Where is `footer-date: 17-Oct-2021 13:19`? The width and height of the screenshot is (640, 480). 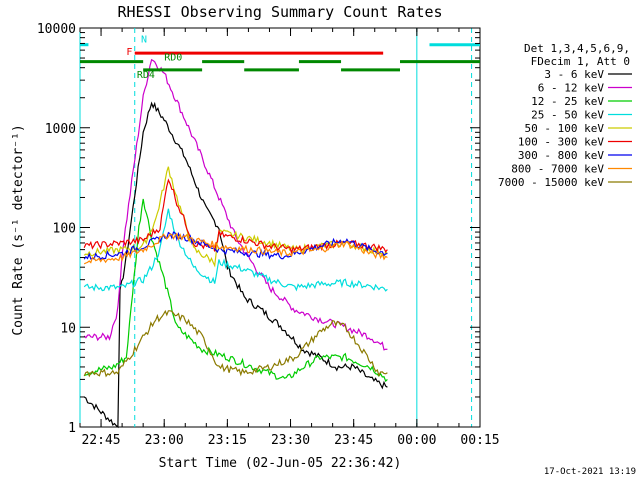 footer-date: 17-Oct-2021 13:19 is located at coordinates (590, 472).